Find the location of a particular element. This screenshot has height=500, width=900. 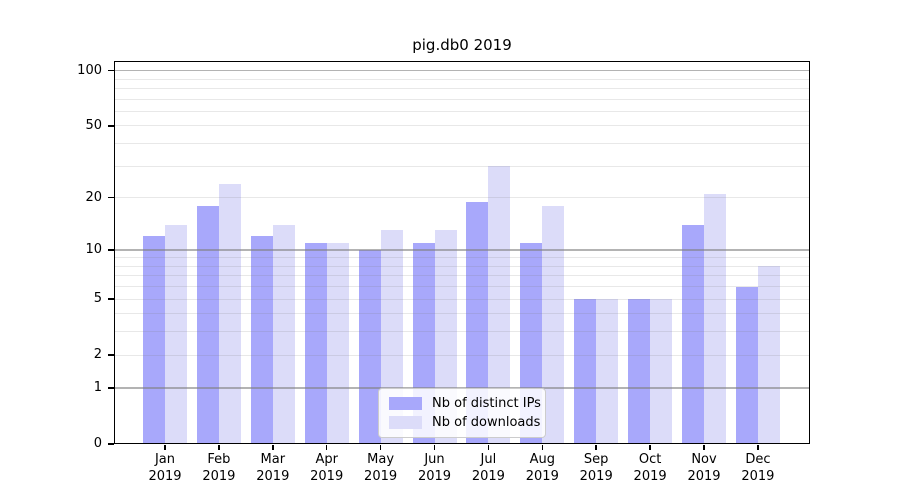

legend-swatch-downloads is located at coordinates (405, 423).